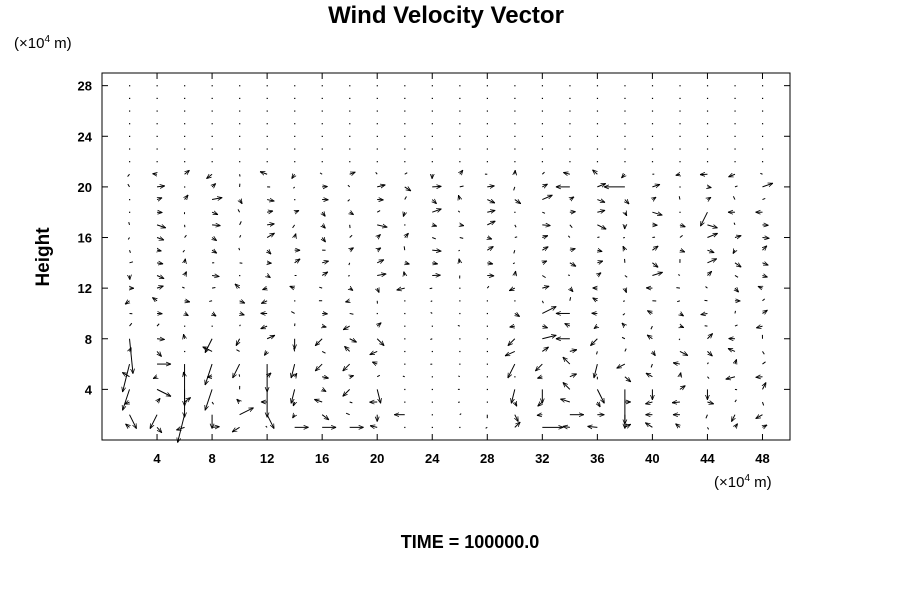 This screenshot has height=600, width=900. I want to click on x-tick-label: 48, so click(762, 458).